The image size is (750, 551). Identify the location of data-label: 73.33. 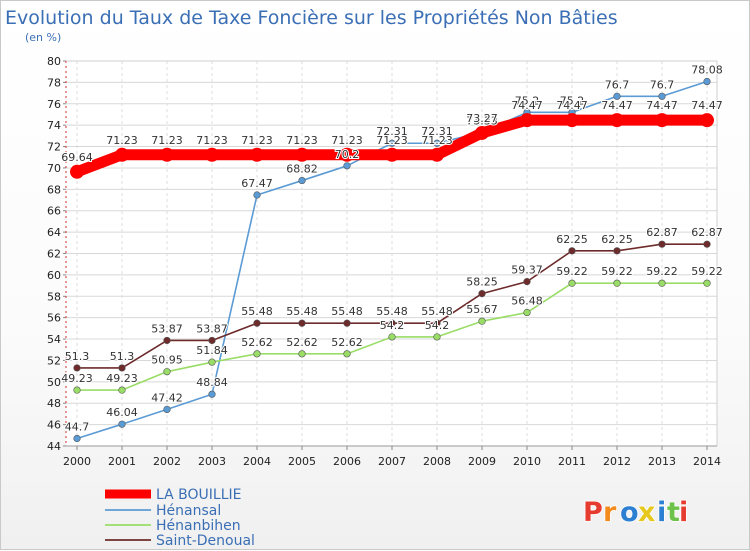
(482, 120).